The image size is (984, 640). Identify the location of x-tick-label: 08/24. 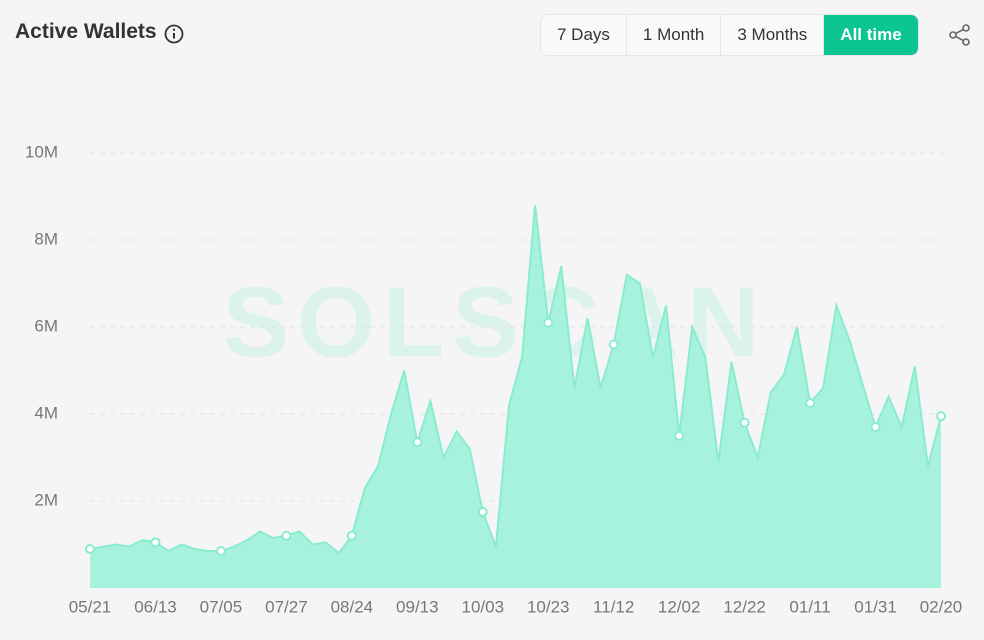
(352, 606).